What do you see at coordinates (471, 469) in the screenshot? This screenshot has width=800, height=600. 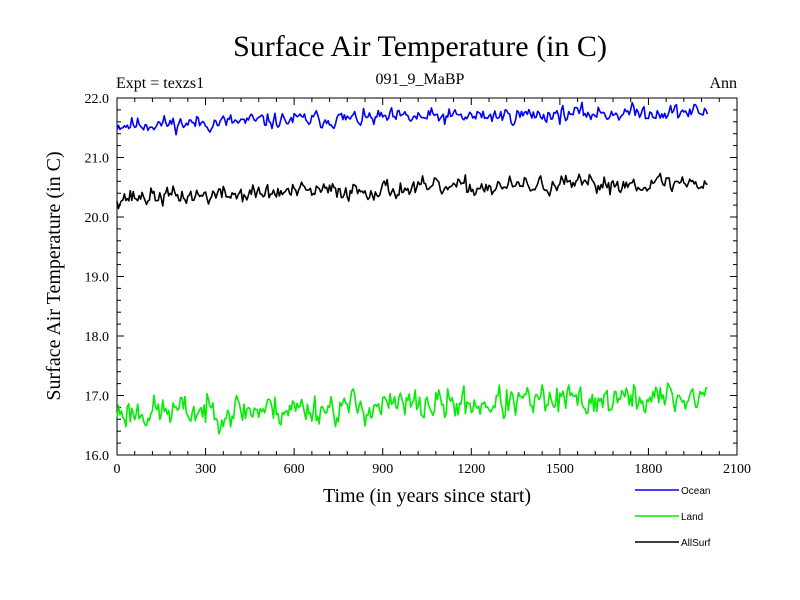 I see `x-tick-label: 1200` at bounding box center [471, 469].